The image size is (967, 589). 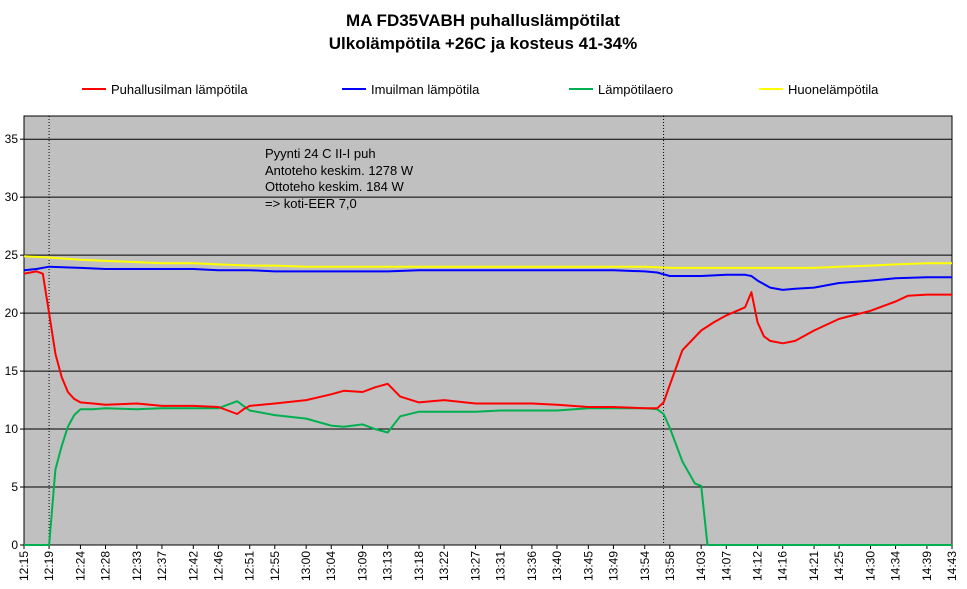 I want to click on x-tick-label-13:49: 13:49, so click(x=613, y=566).